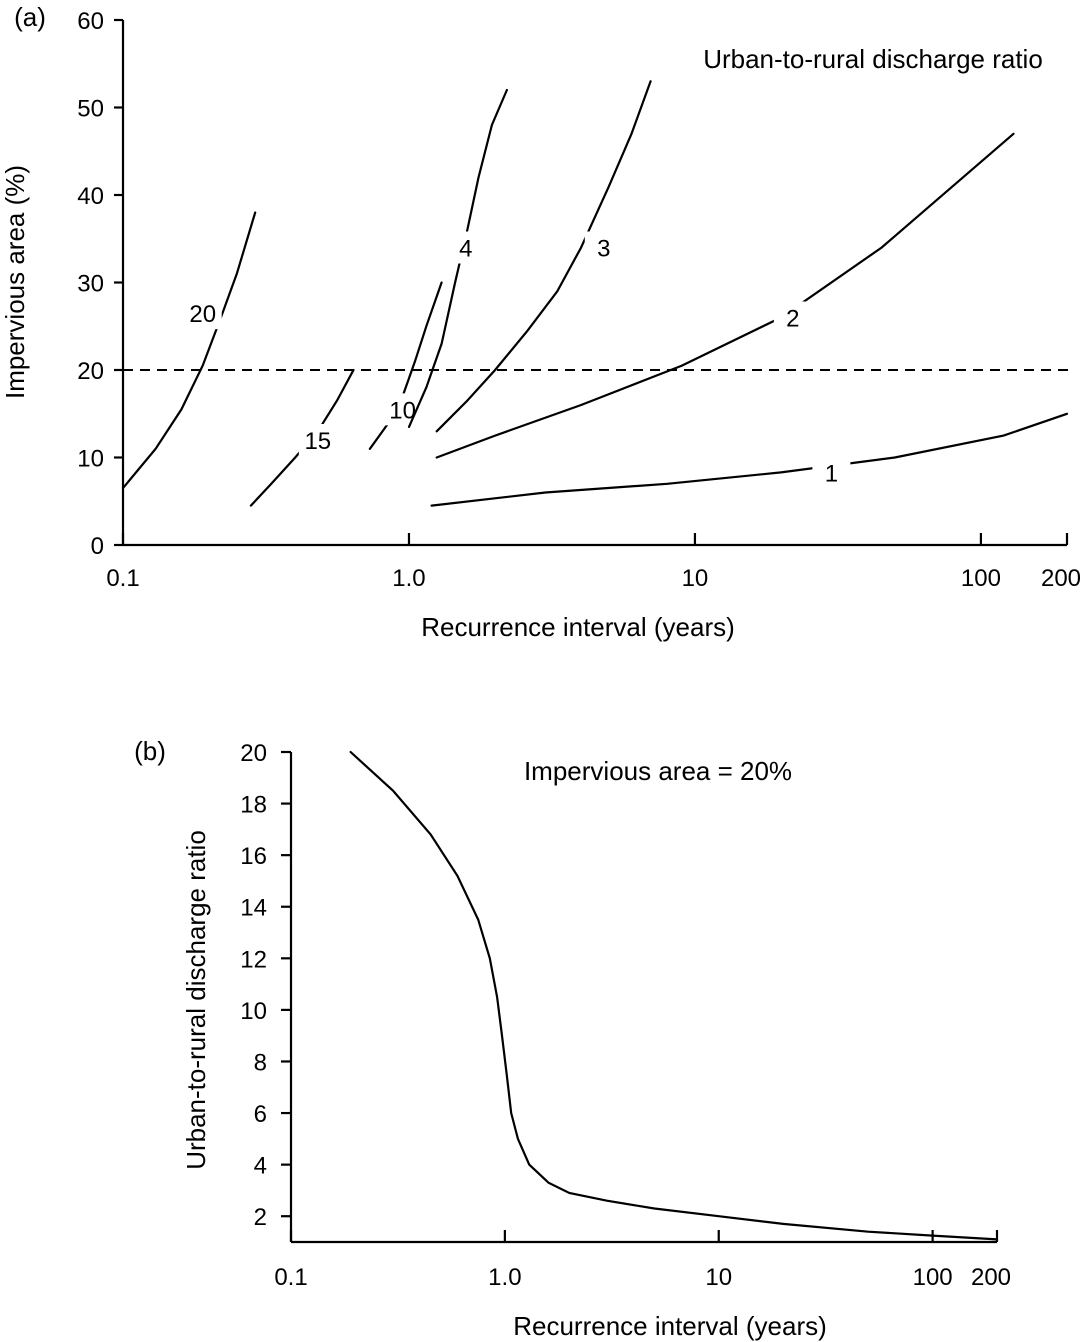 This screenshot has height=1342, width=1092. What do you see at coordinates (90, 109) in the screenshot?
I see `y-tick-label: 50` at bounding box center [90, 109].